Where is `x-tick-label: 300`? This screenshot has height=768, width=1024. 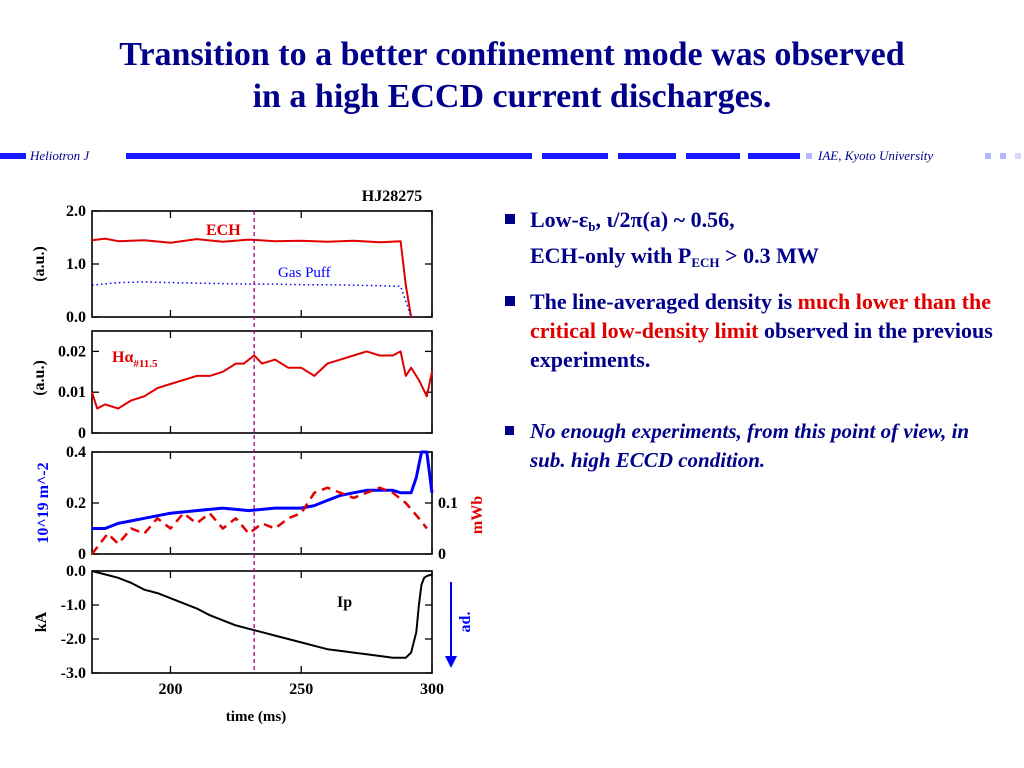
x-tick-label: 300 is located at coordinates (432, 689).